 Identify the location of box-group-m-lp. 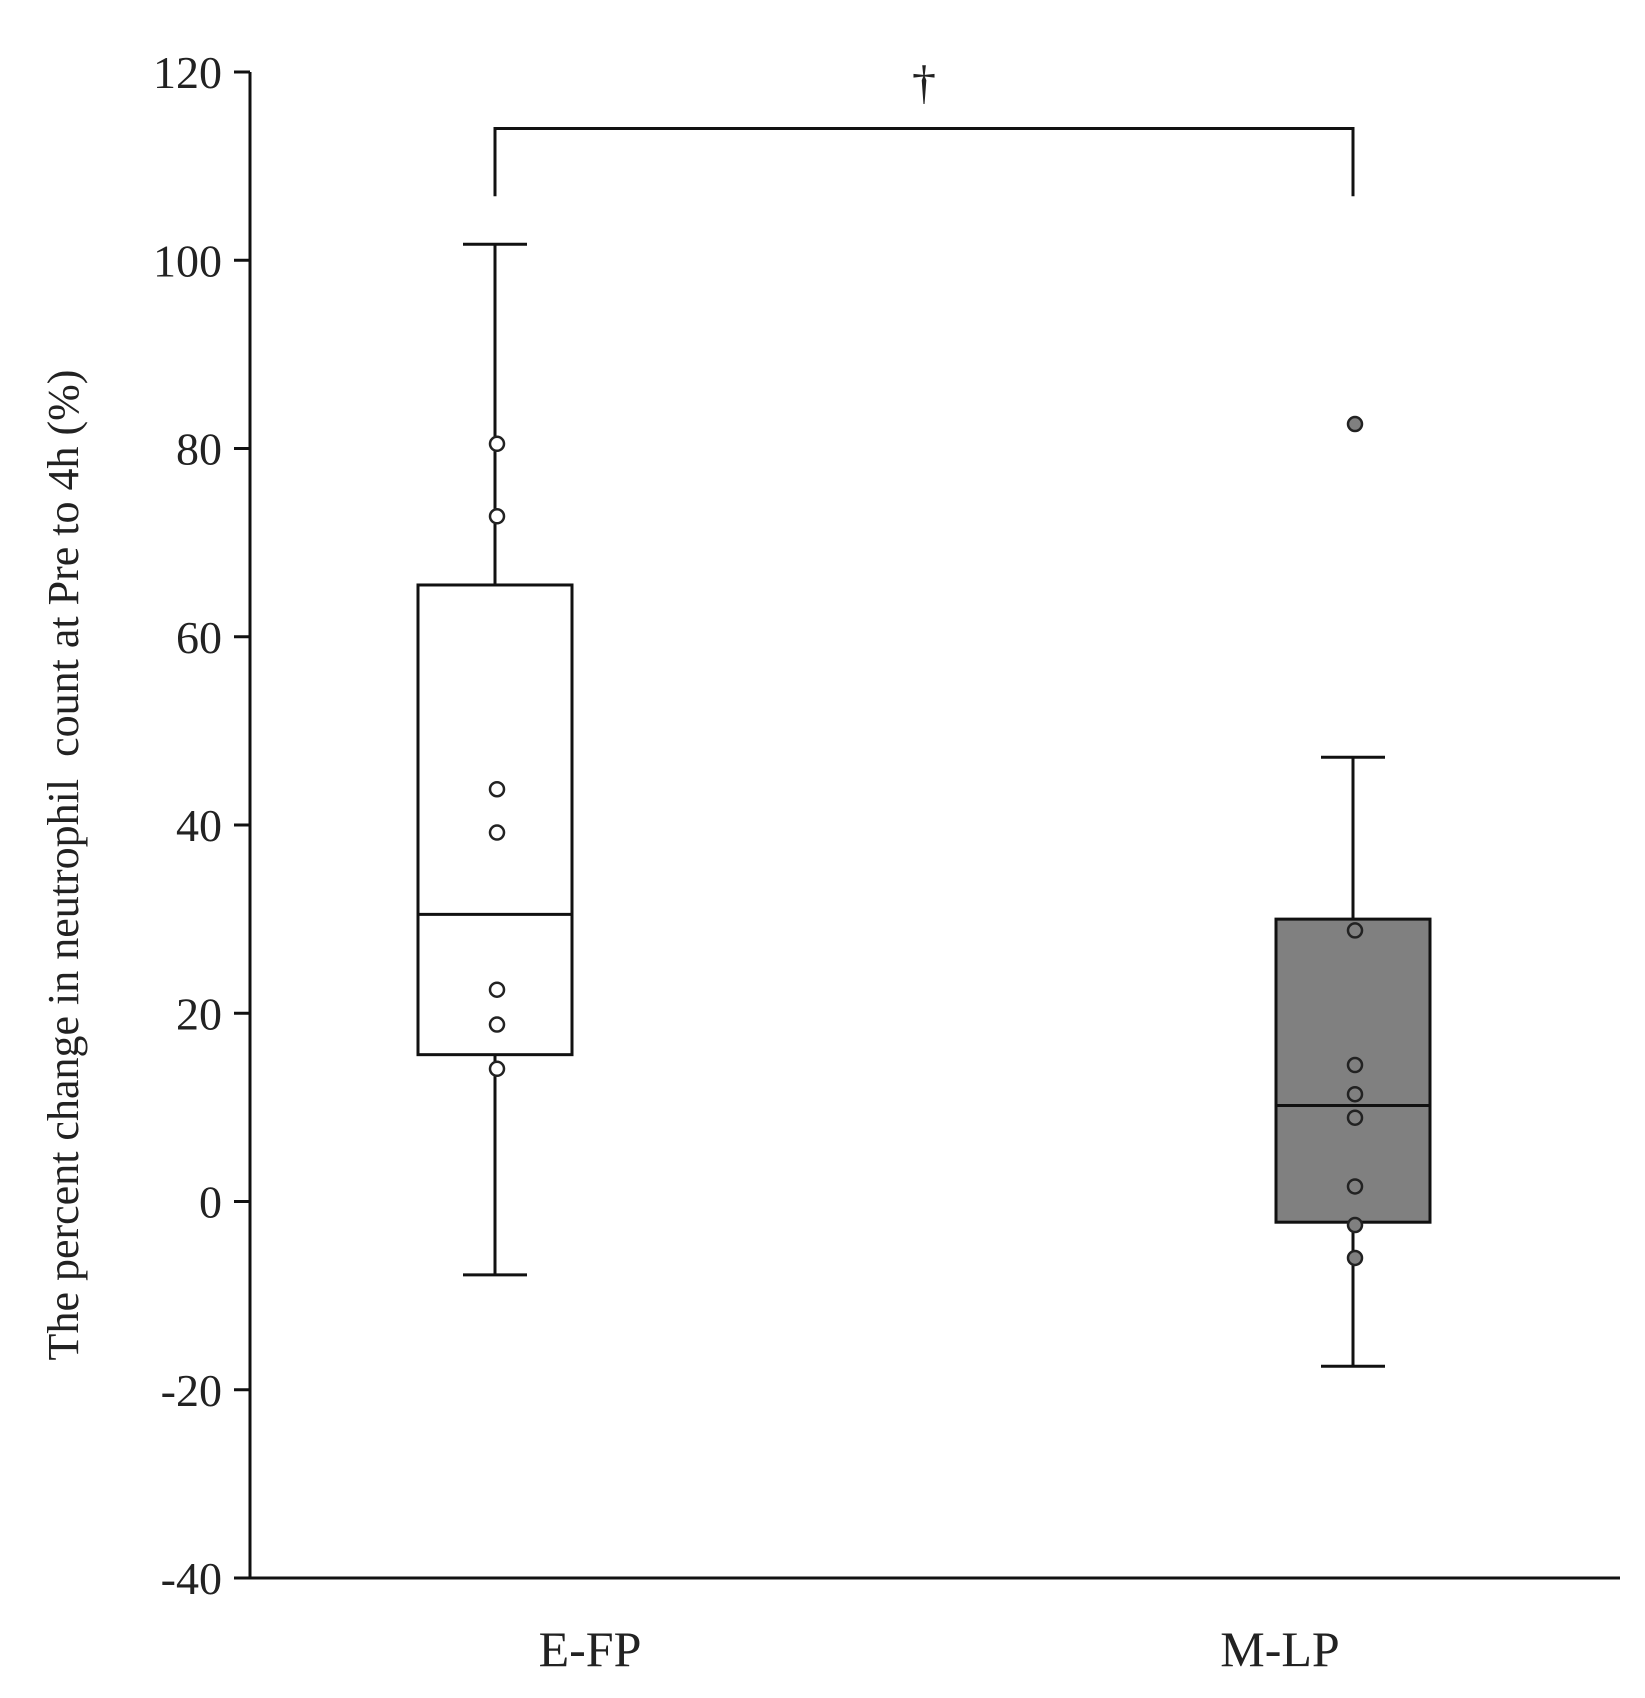
(1353, 891).